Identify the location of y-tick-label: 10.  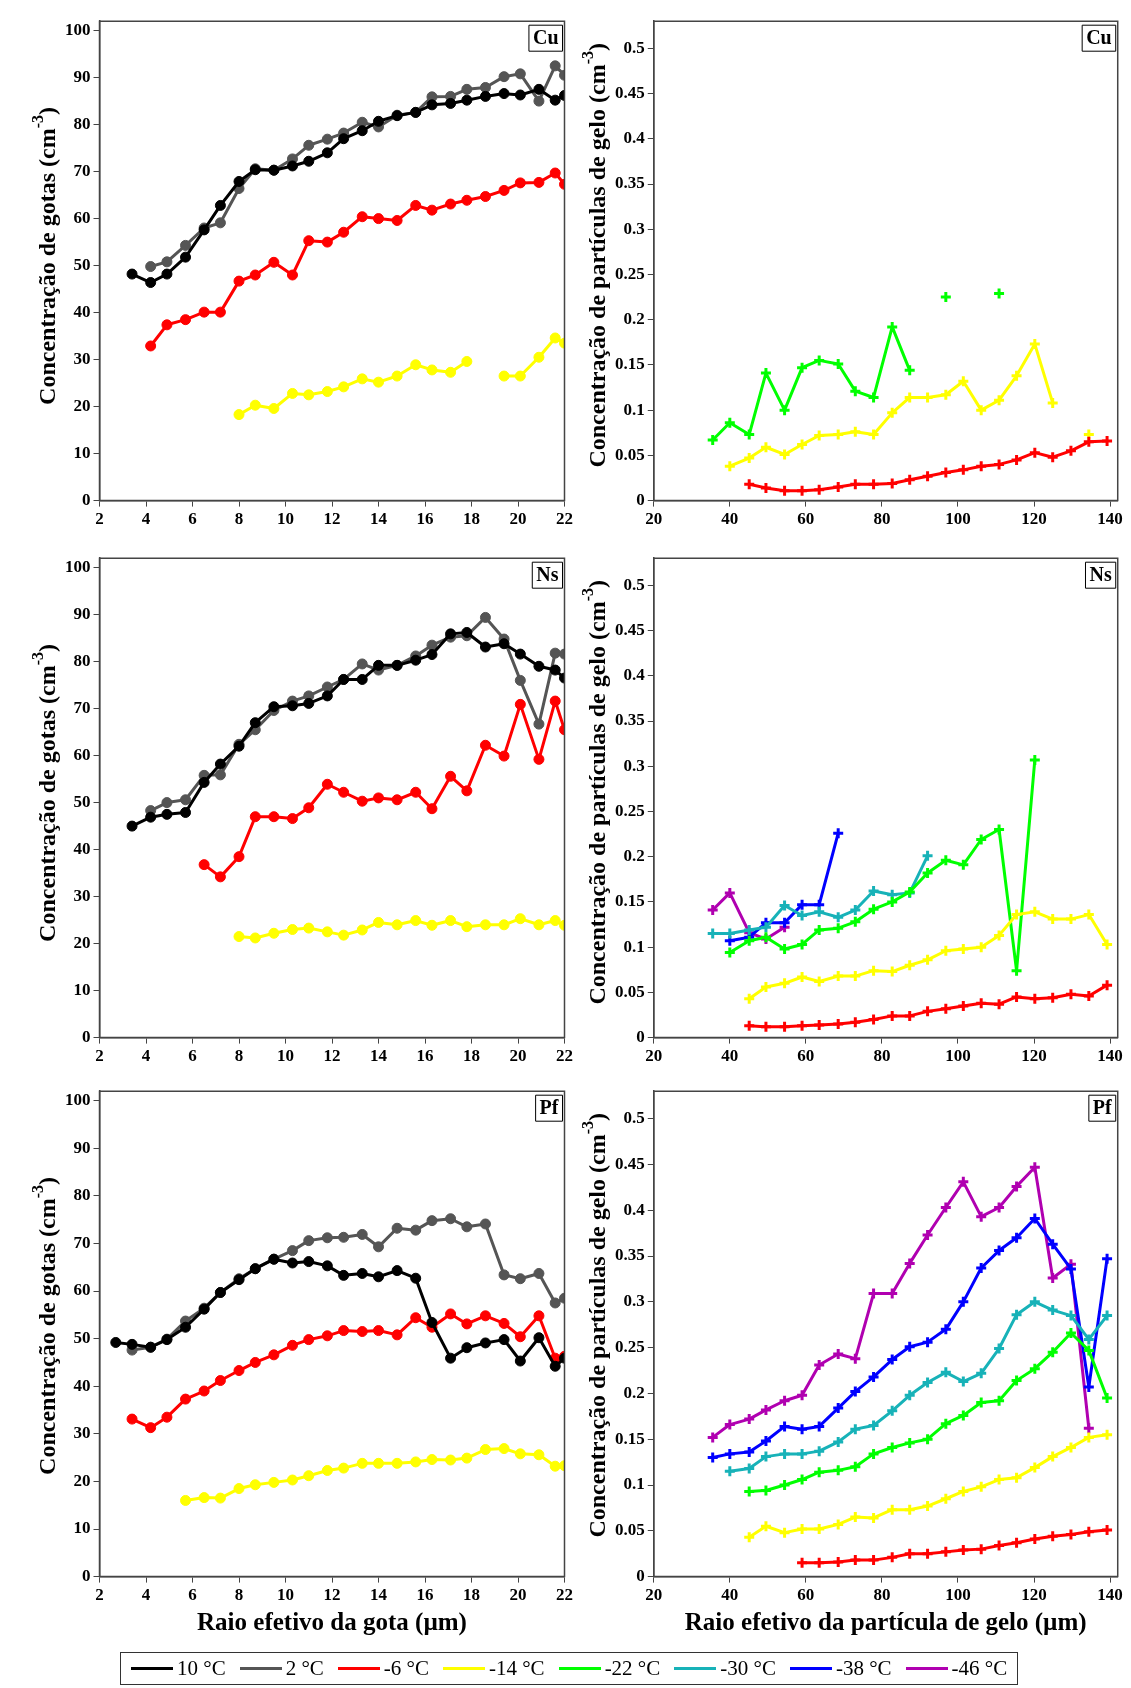
(82, 1528).